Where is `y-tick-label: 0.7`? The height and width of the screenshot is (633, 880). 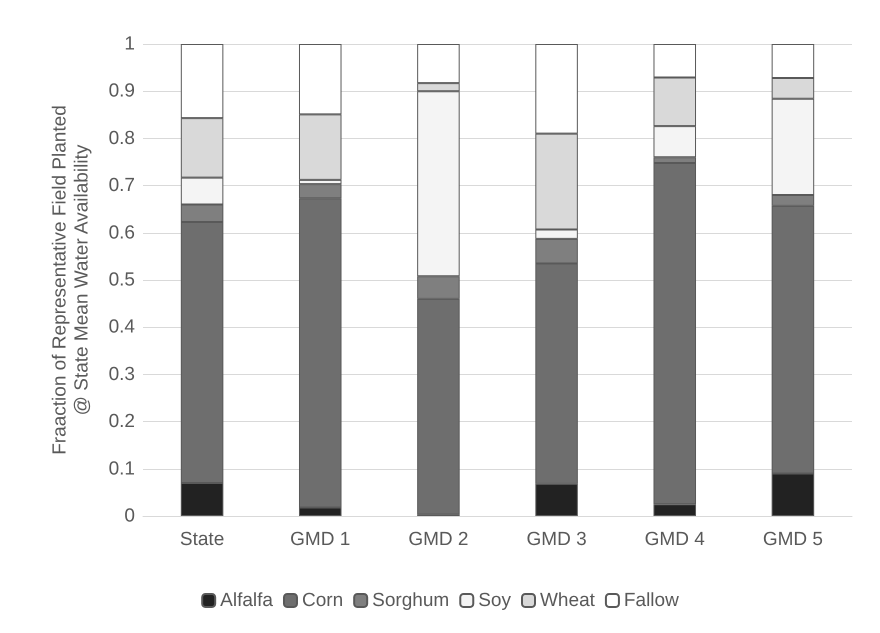
y-tick-label: 0.7 is located at coordinates (121, 185).